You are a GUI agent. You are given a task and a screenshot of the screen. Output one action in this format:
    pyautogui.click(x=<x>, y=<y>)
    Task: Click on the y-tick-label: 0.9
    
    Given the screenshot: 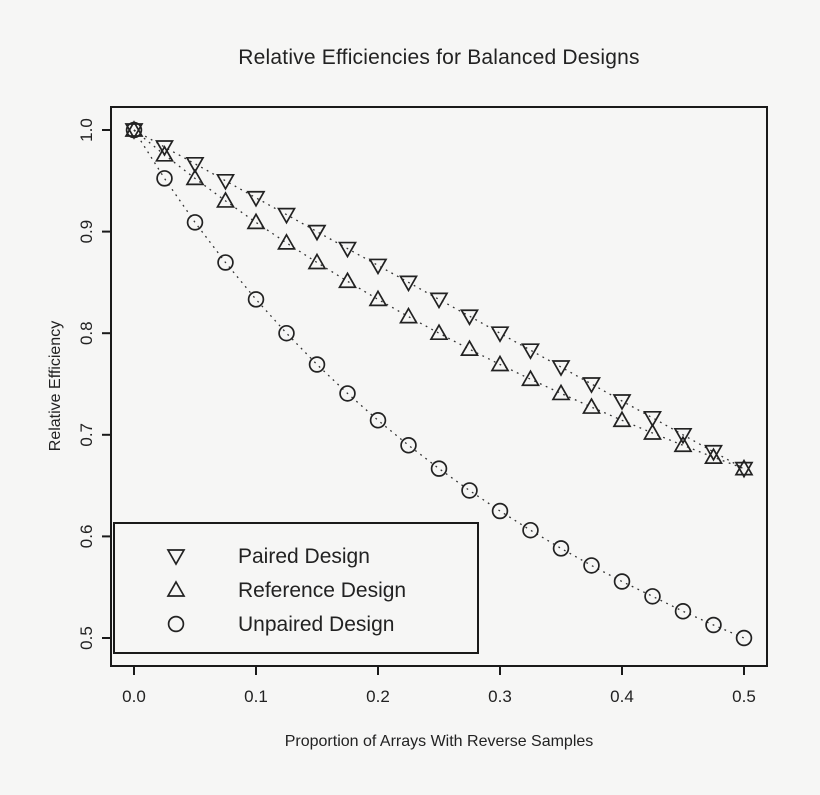 What is the action you would take?
    pyautogui.click(x=86, y=232)
    